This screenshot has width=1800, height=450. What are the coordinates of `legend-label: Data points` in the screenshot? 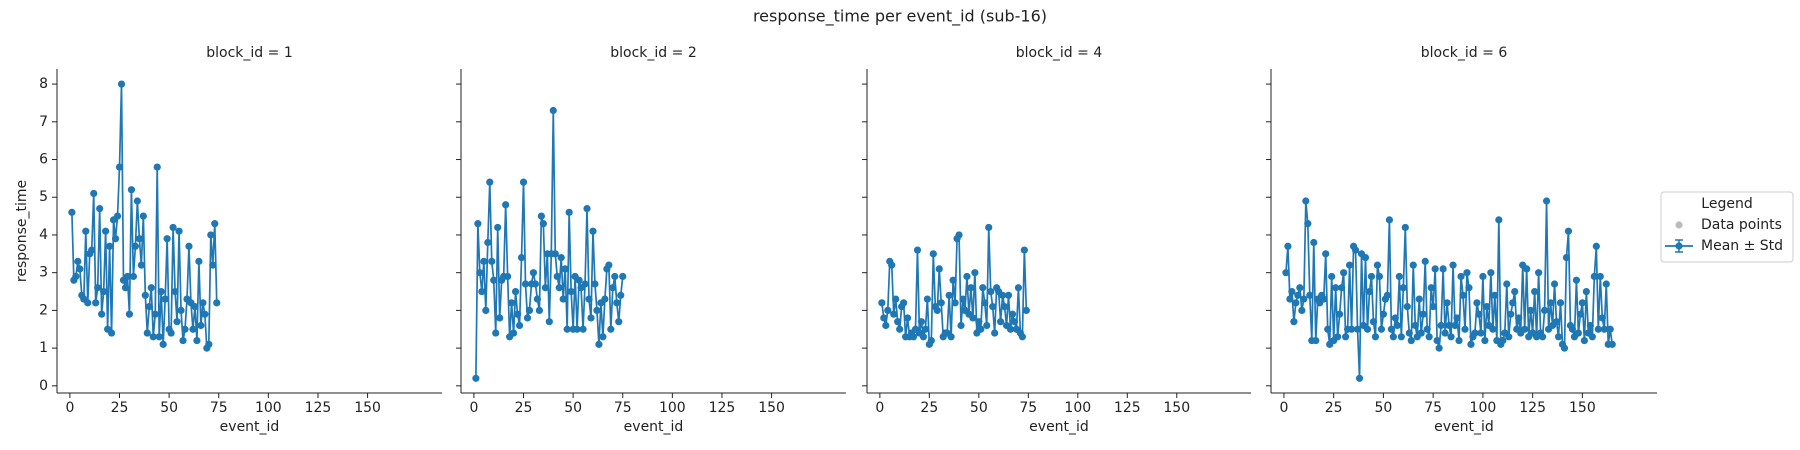 It's located at (1741, 225).